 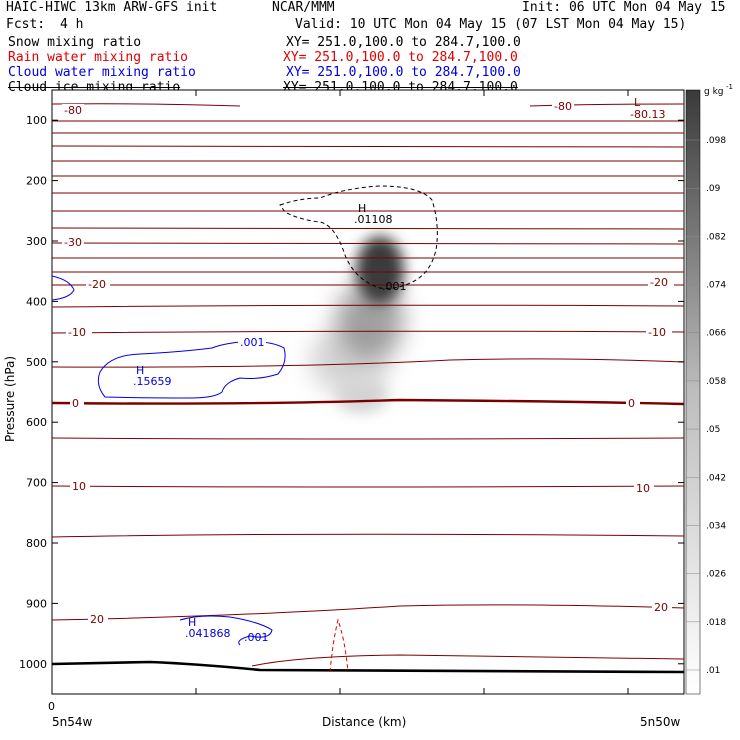 I want to click on low-value: -80.13, so click(x=647, y=114).